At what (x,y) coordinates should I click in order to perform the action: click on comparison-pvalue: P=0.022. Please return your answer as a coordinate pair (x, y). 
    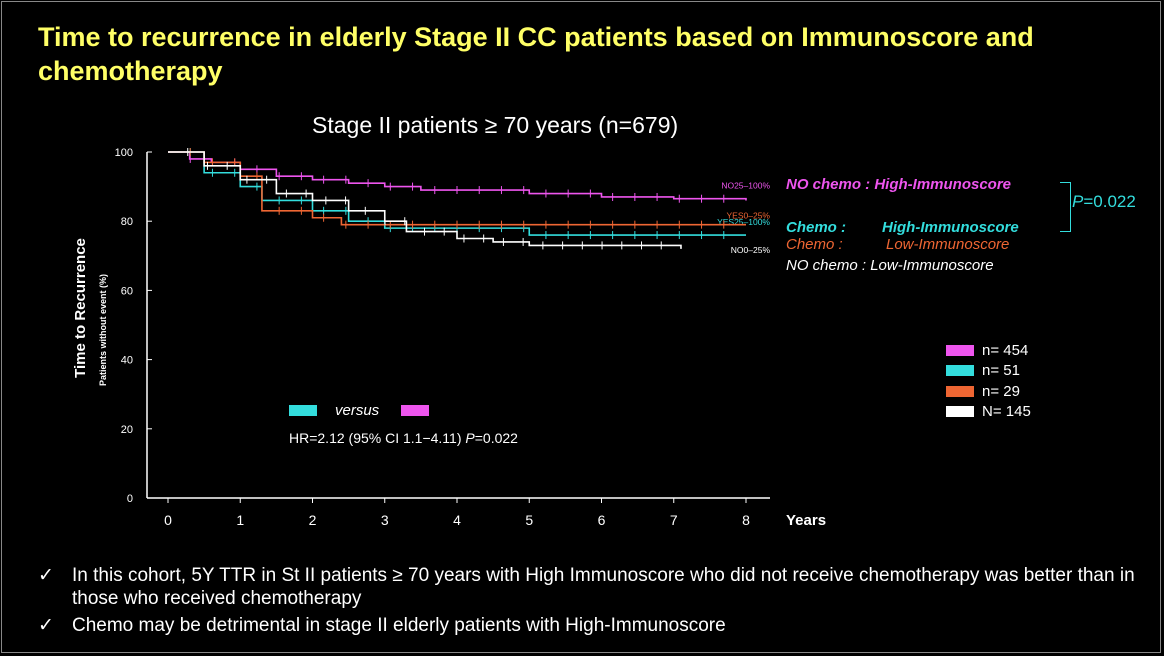
    Looking at the image, I should click on (1104, 201).